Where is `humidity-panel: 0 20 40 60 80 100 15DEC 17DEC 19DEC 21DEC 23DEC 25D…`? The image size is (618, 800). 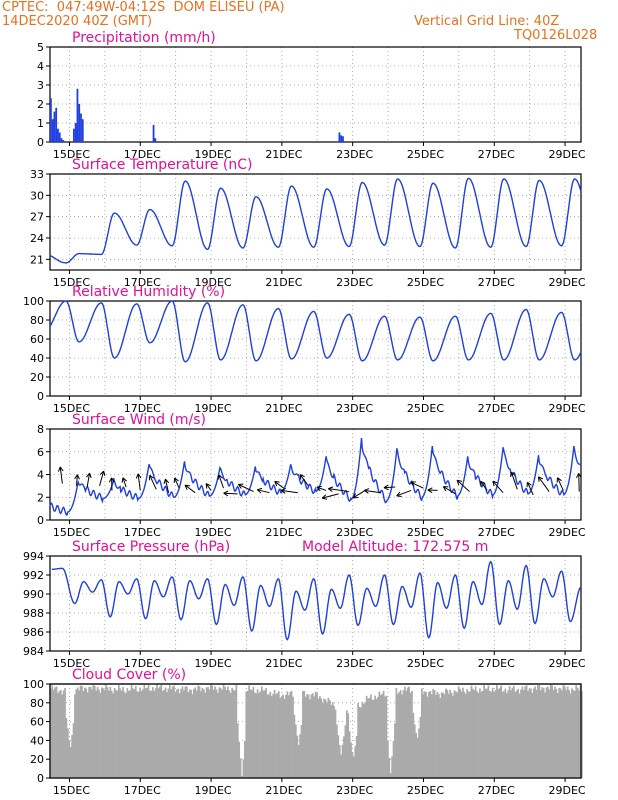 humidity-panel: 0 20 40 60 80 100 15DEC 17DEC 19DEC 21DEC 23DEC 25D… is located at coordinates (304, 349).